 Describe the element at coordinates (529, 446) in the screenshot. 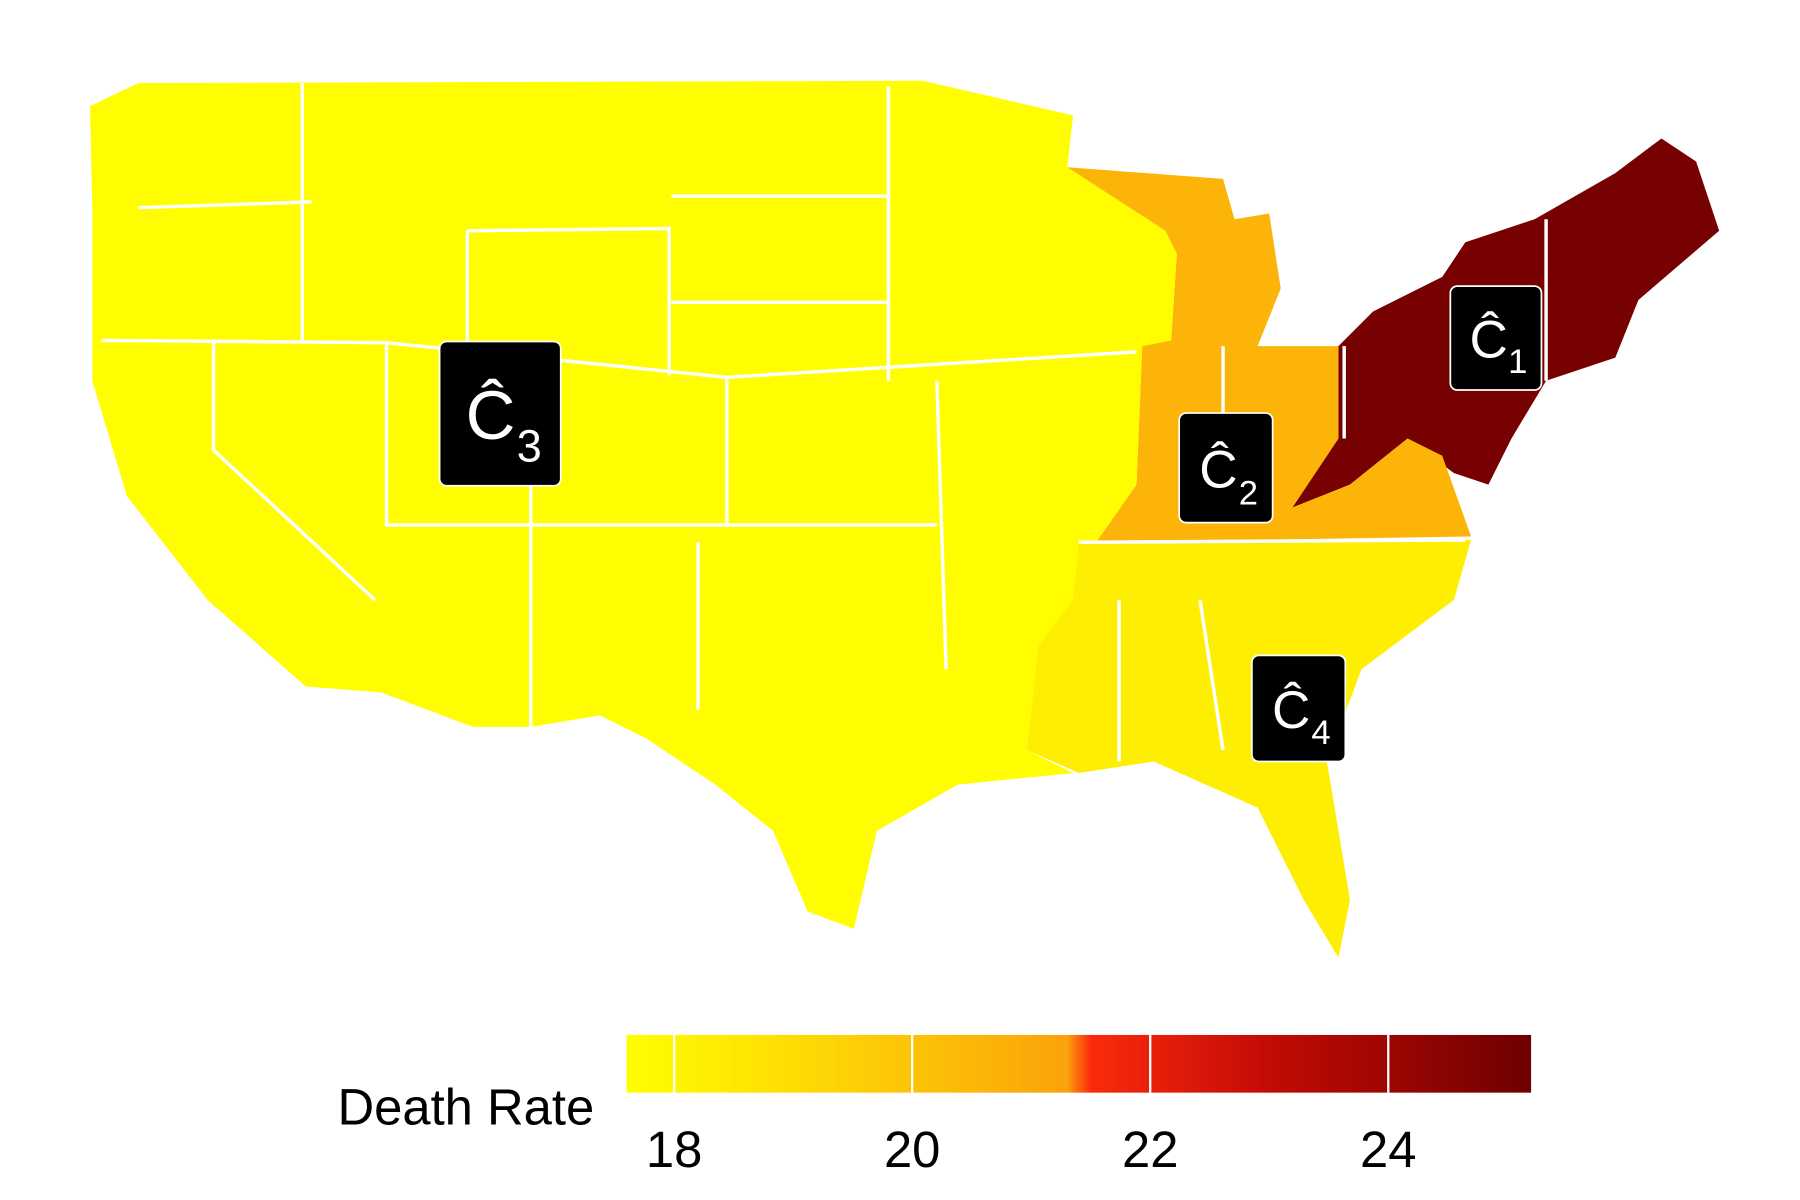

I see `cluster-subscript: 3` at that location.